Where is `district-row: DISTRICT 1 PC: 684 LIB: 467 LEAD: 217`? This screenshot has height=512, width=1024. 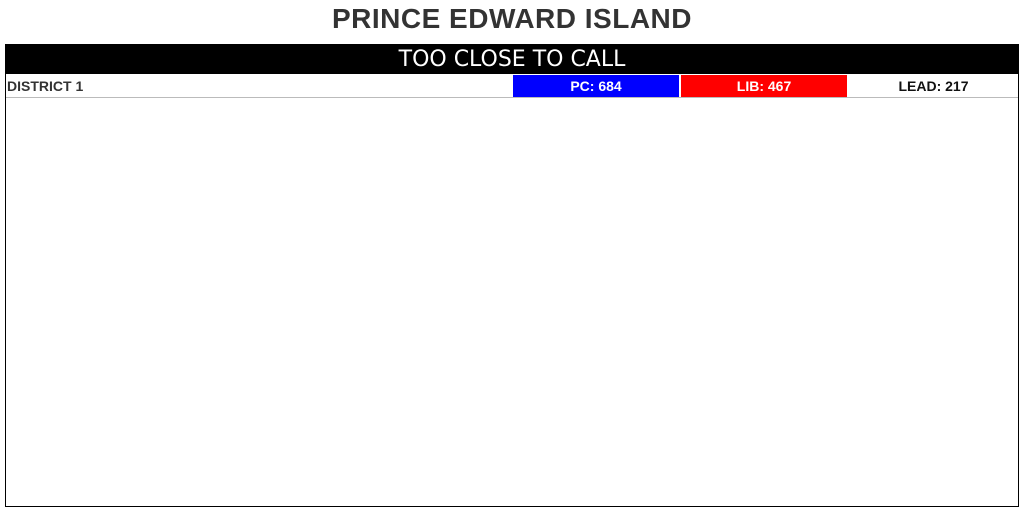 district-row: DISTRICT 1 PC: 684 LIB: 467 LEAD: 217 is located at coordinates (512, 86).